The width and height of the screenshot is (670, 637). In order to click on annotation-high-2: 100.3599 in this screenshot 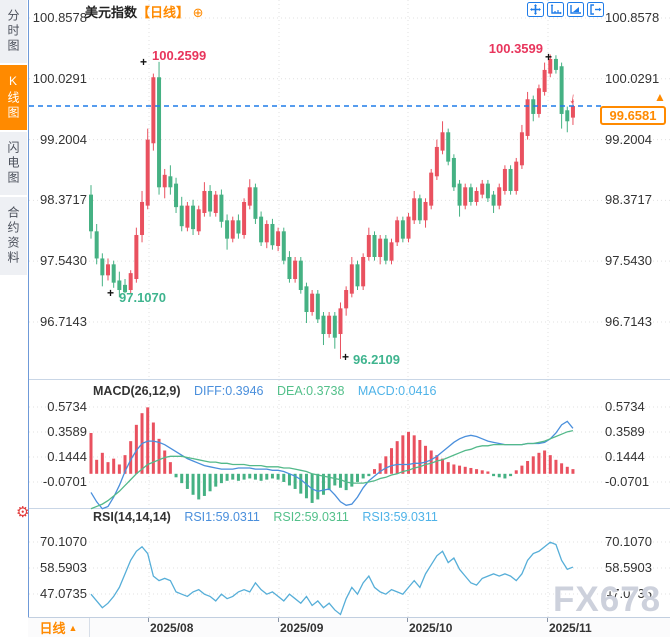, I will do `click(515, 48)`.